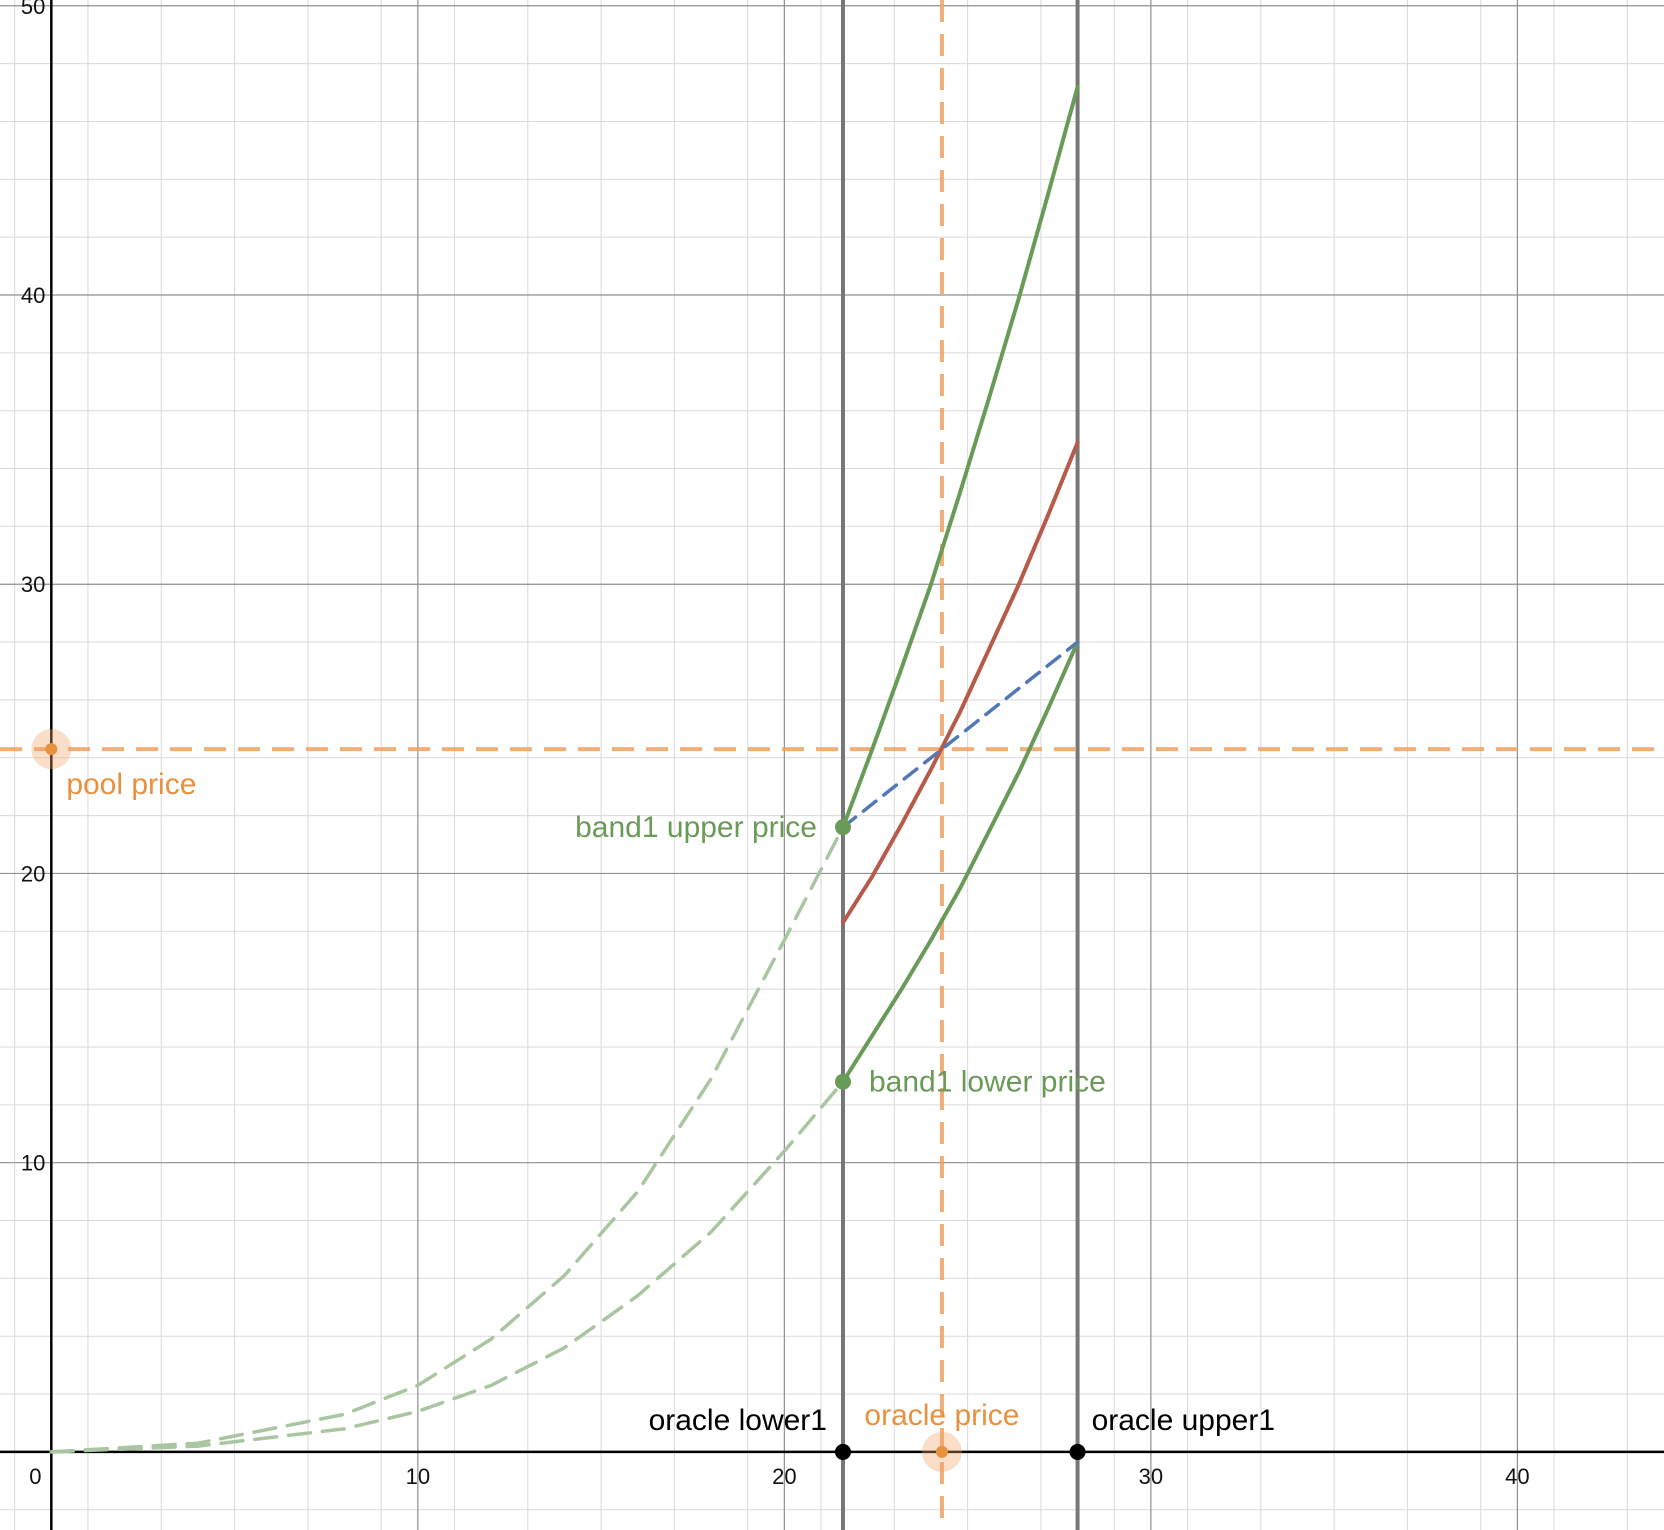 The height and width of the screenshot is (1530, 1664). Describe the element at coordinates (960, 862) in the screenshot. I see `lower-curve-series` at that location.